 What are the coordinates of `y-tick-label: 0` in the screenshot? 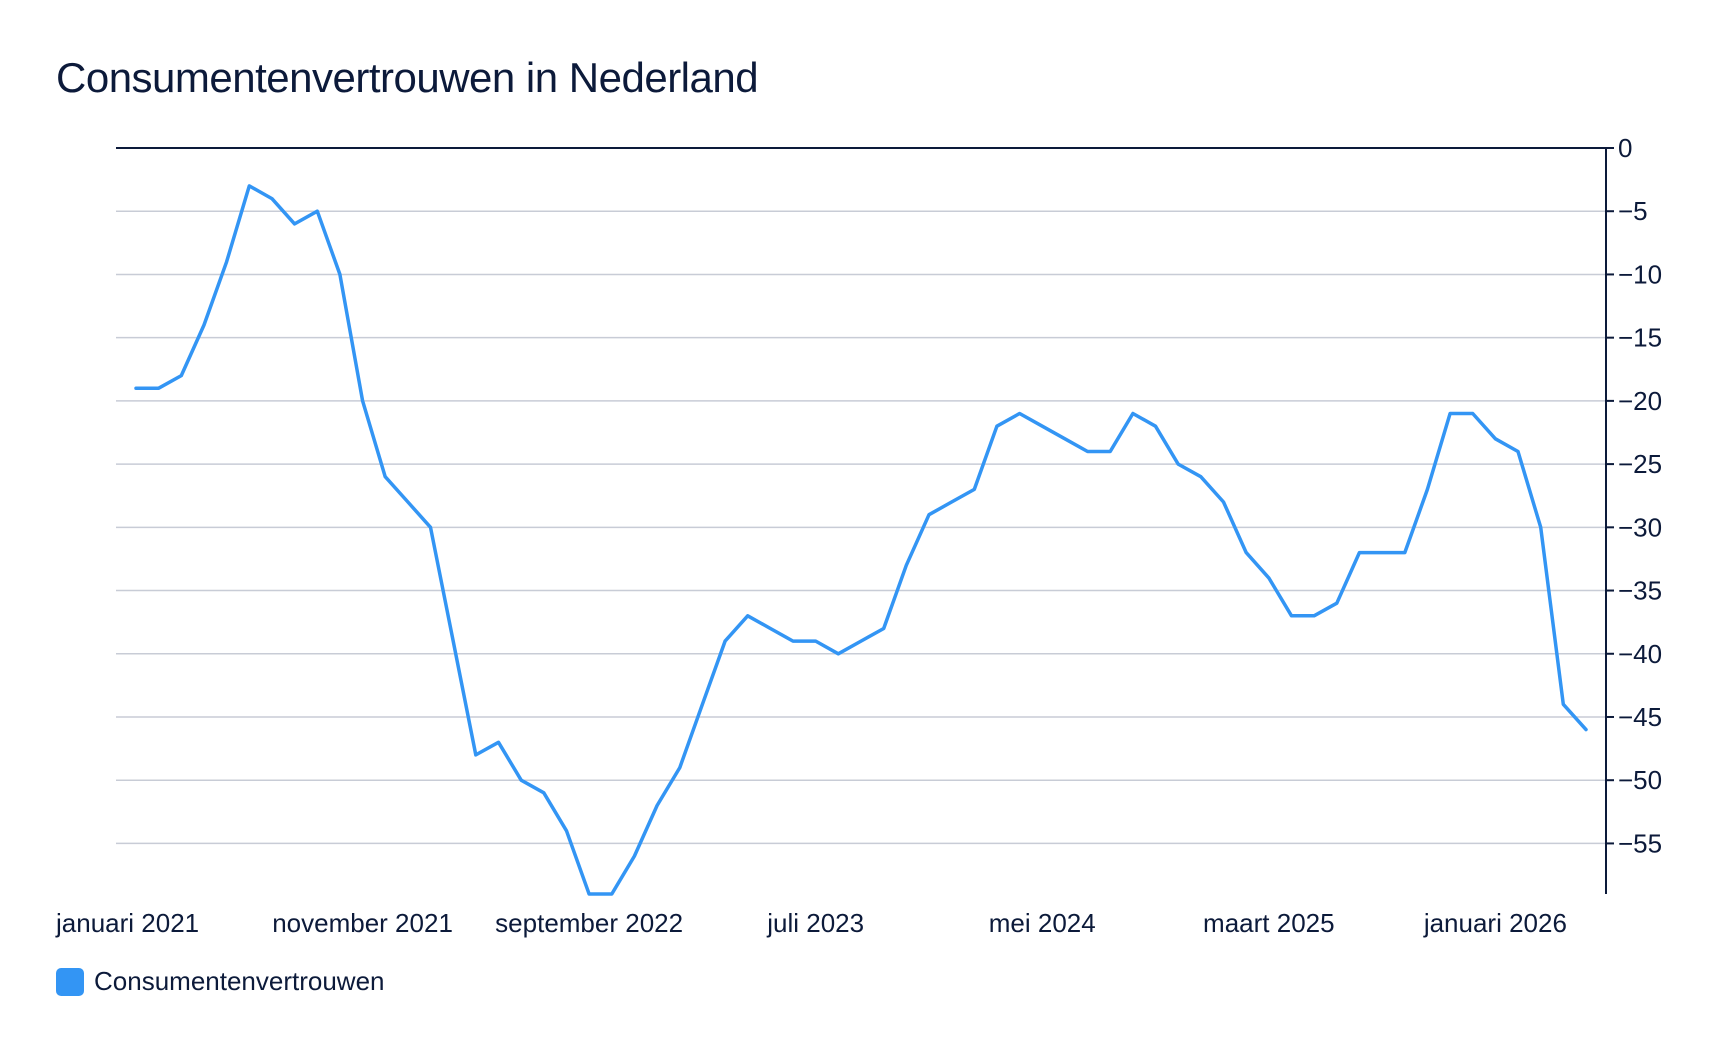 It's located at (1625, 148).